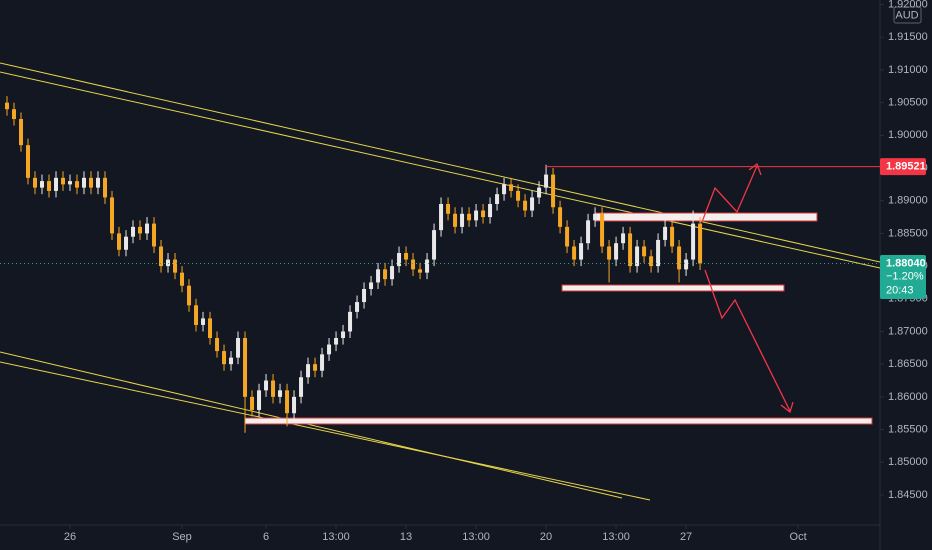  Describe the element at coordinates (908, 331) in the screenshot. I see `y-tick-label: 1.87000` at that location.